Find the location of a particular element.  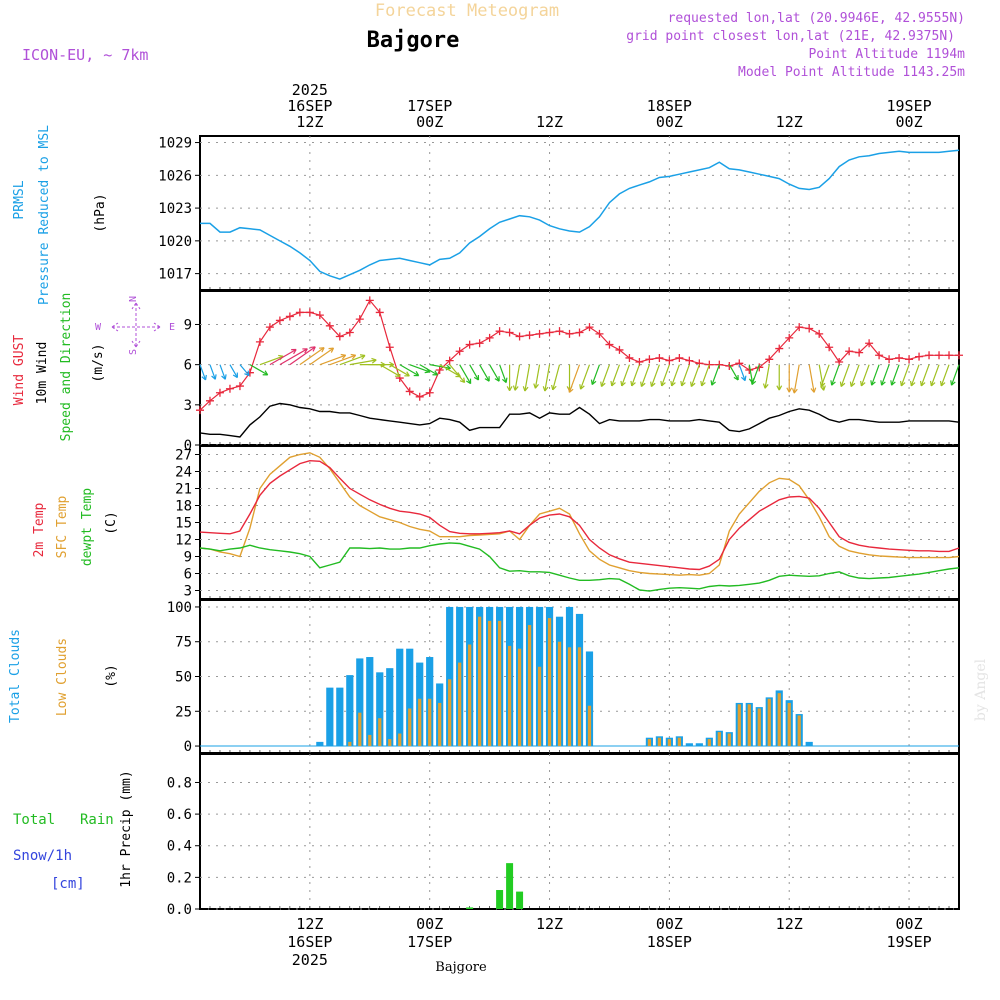

label-dewpt-temp: dewpt Temp is located at coordinates (87, 527).